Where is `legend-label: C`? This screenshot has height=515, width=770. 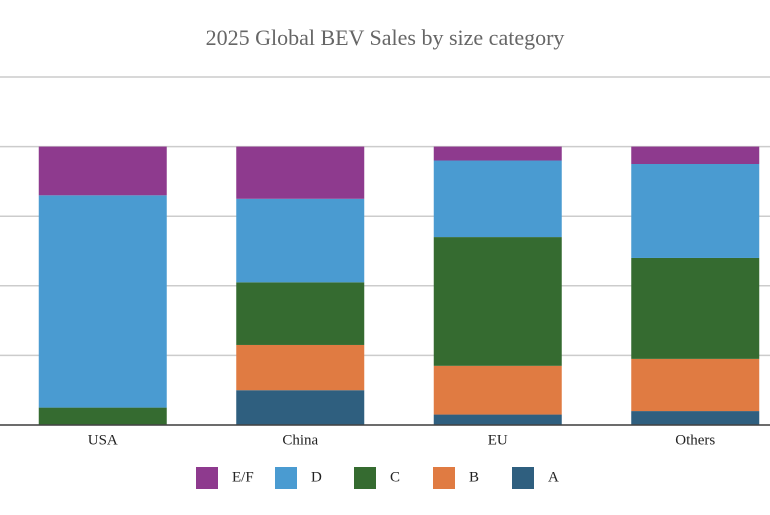
legend-label: C is located at coordinates (395, 477).